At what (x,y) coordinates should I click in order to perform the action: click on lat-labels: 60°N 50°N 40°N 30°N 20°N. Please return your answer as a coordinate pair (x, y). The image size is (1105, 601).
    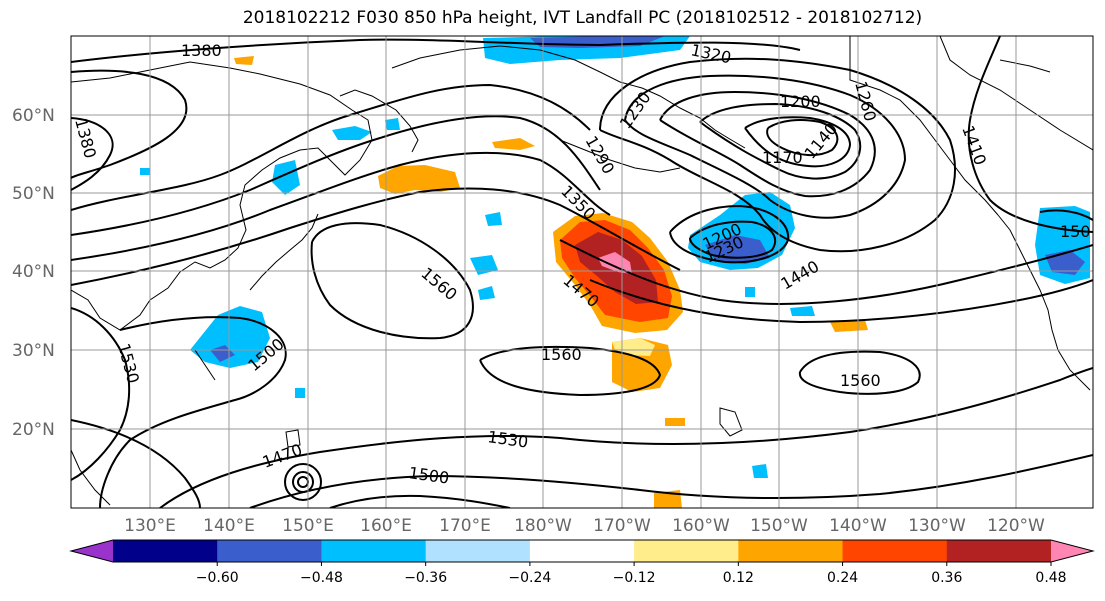
    Looking at the image, I should click on (33, 273).